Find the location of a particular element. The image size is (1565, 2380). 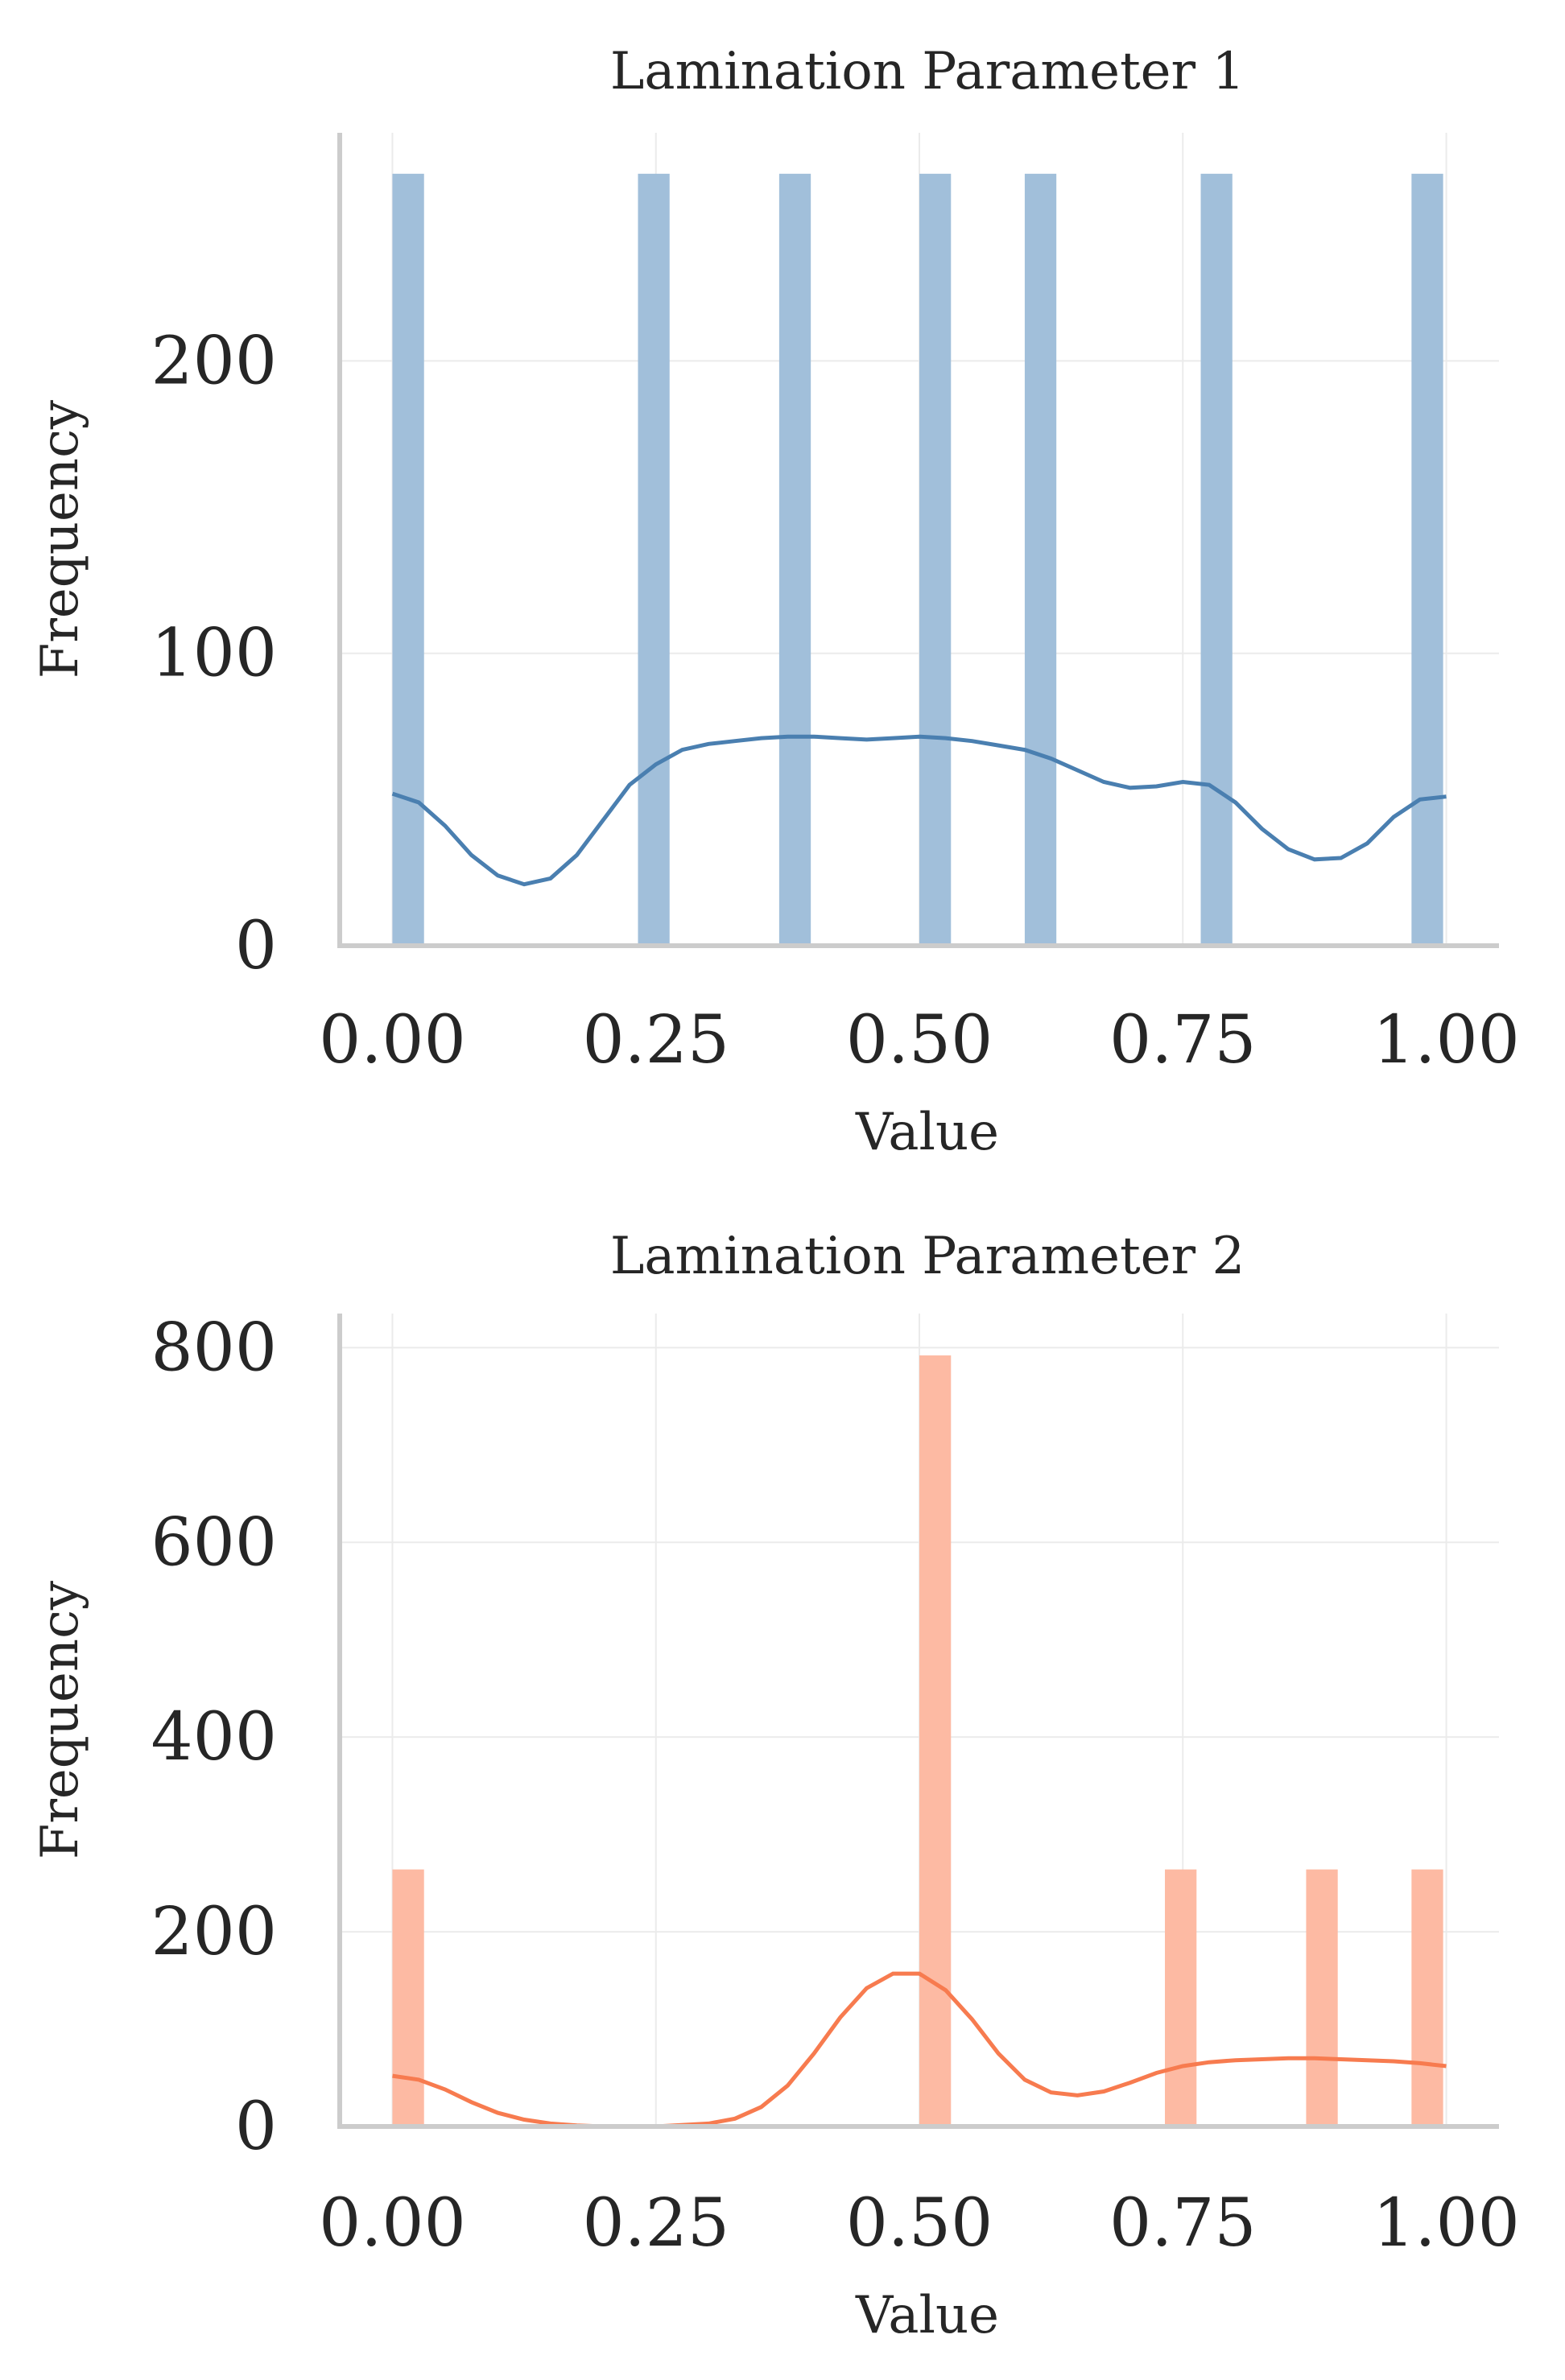

y-tick-labels: 0 200 400 600 800 is located at coordinates (214, 1737).